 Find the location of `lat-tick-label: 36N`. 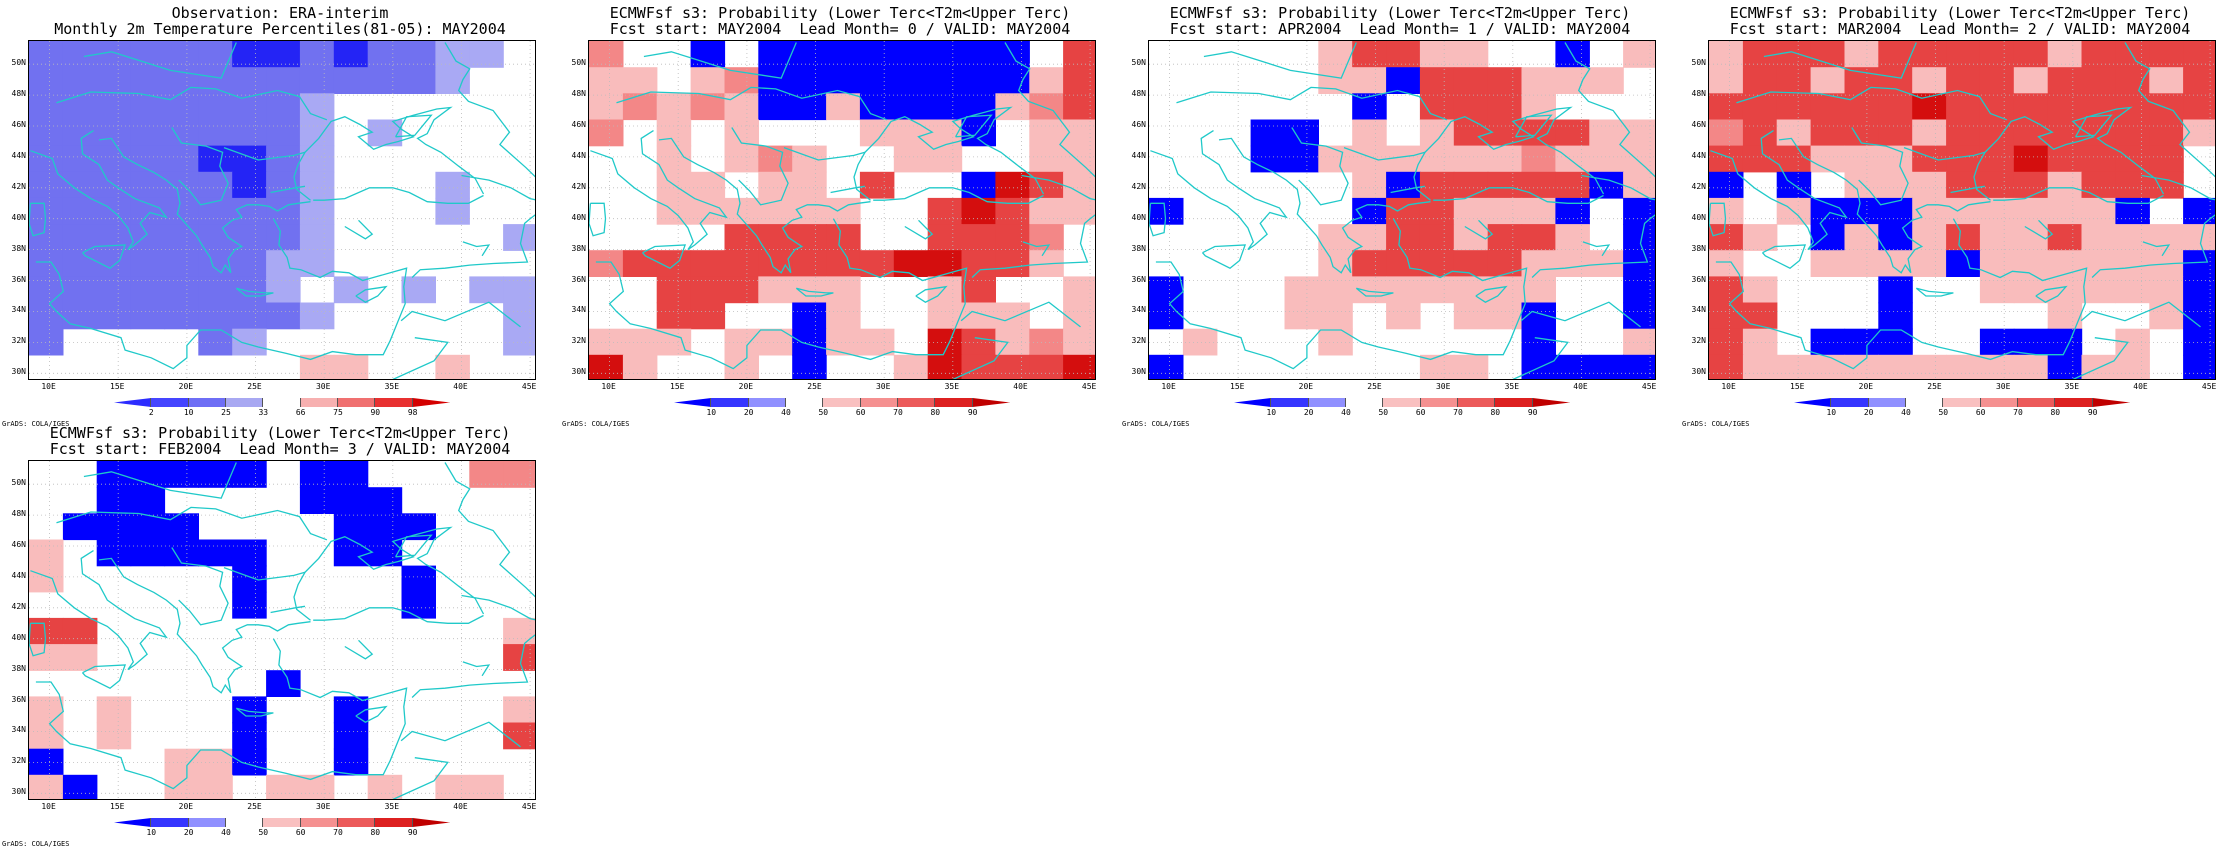

lat-tick-label: 36N is located at coordinates (18, 699).